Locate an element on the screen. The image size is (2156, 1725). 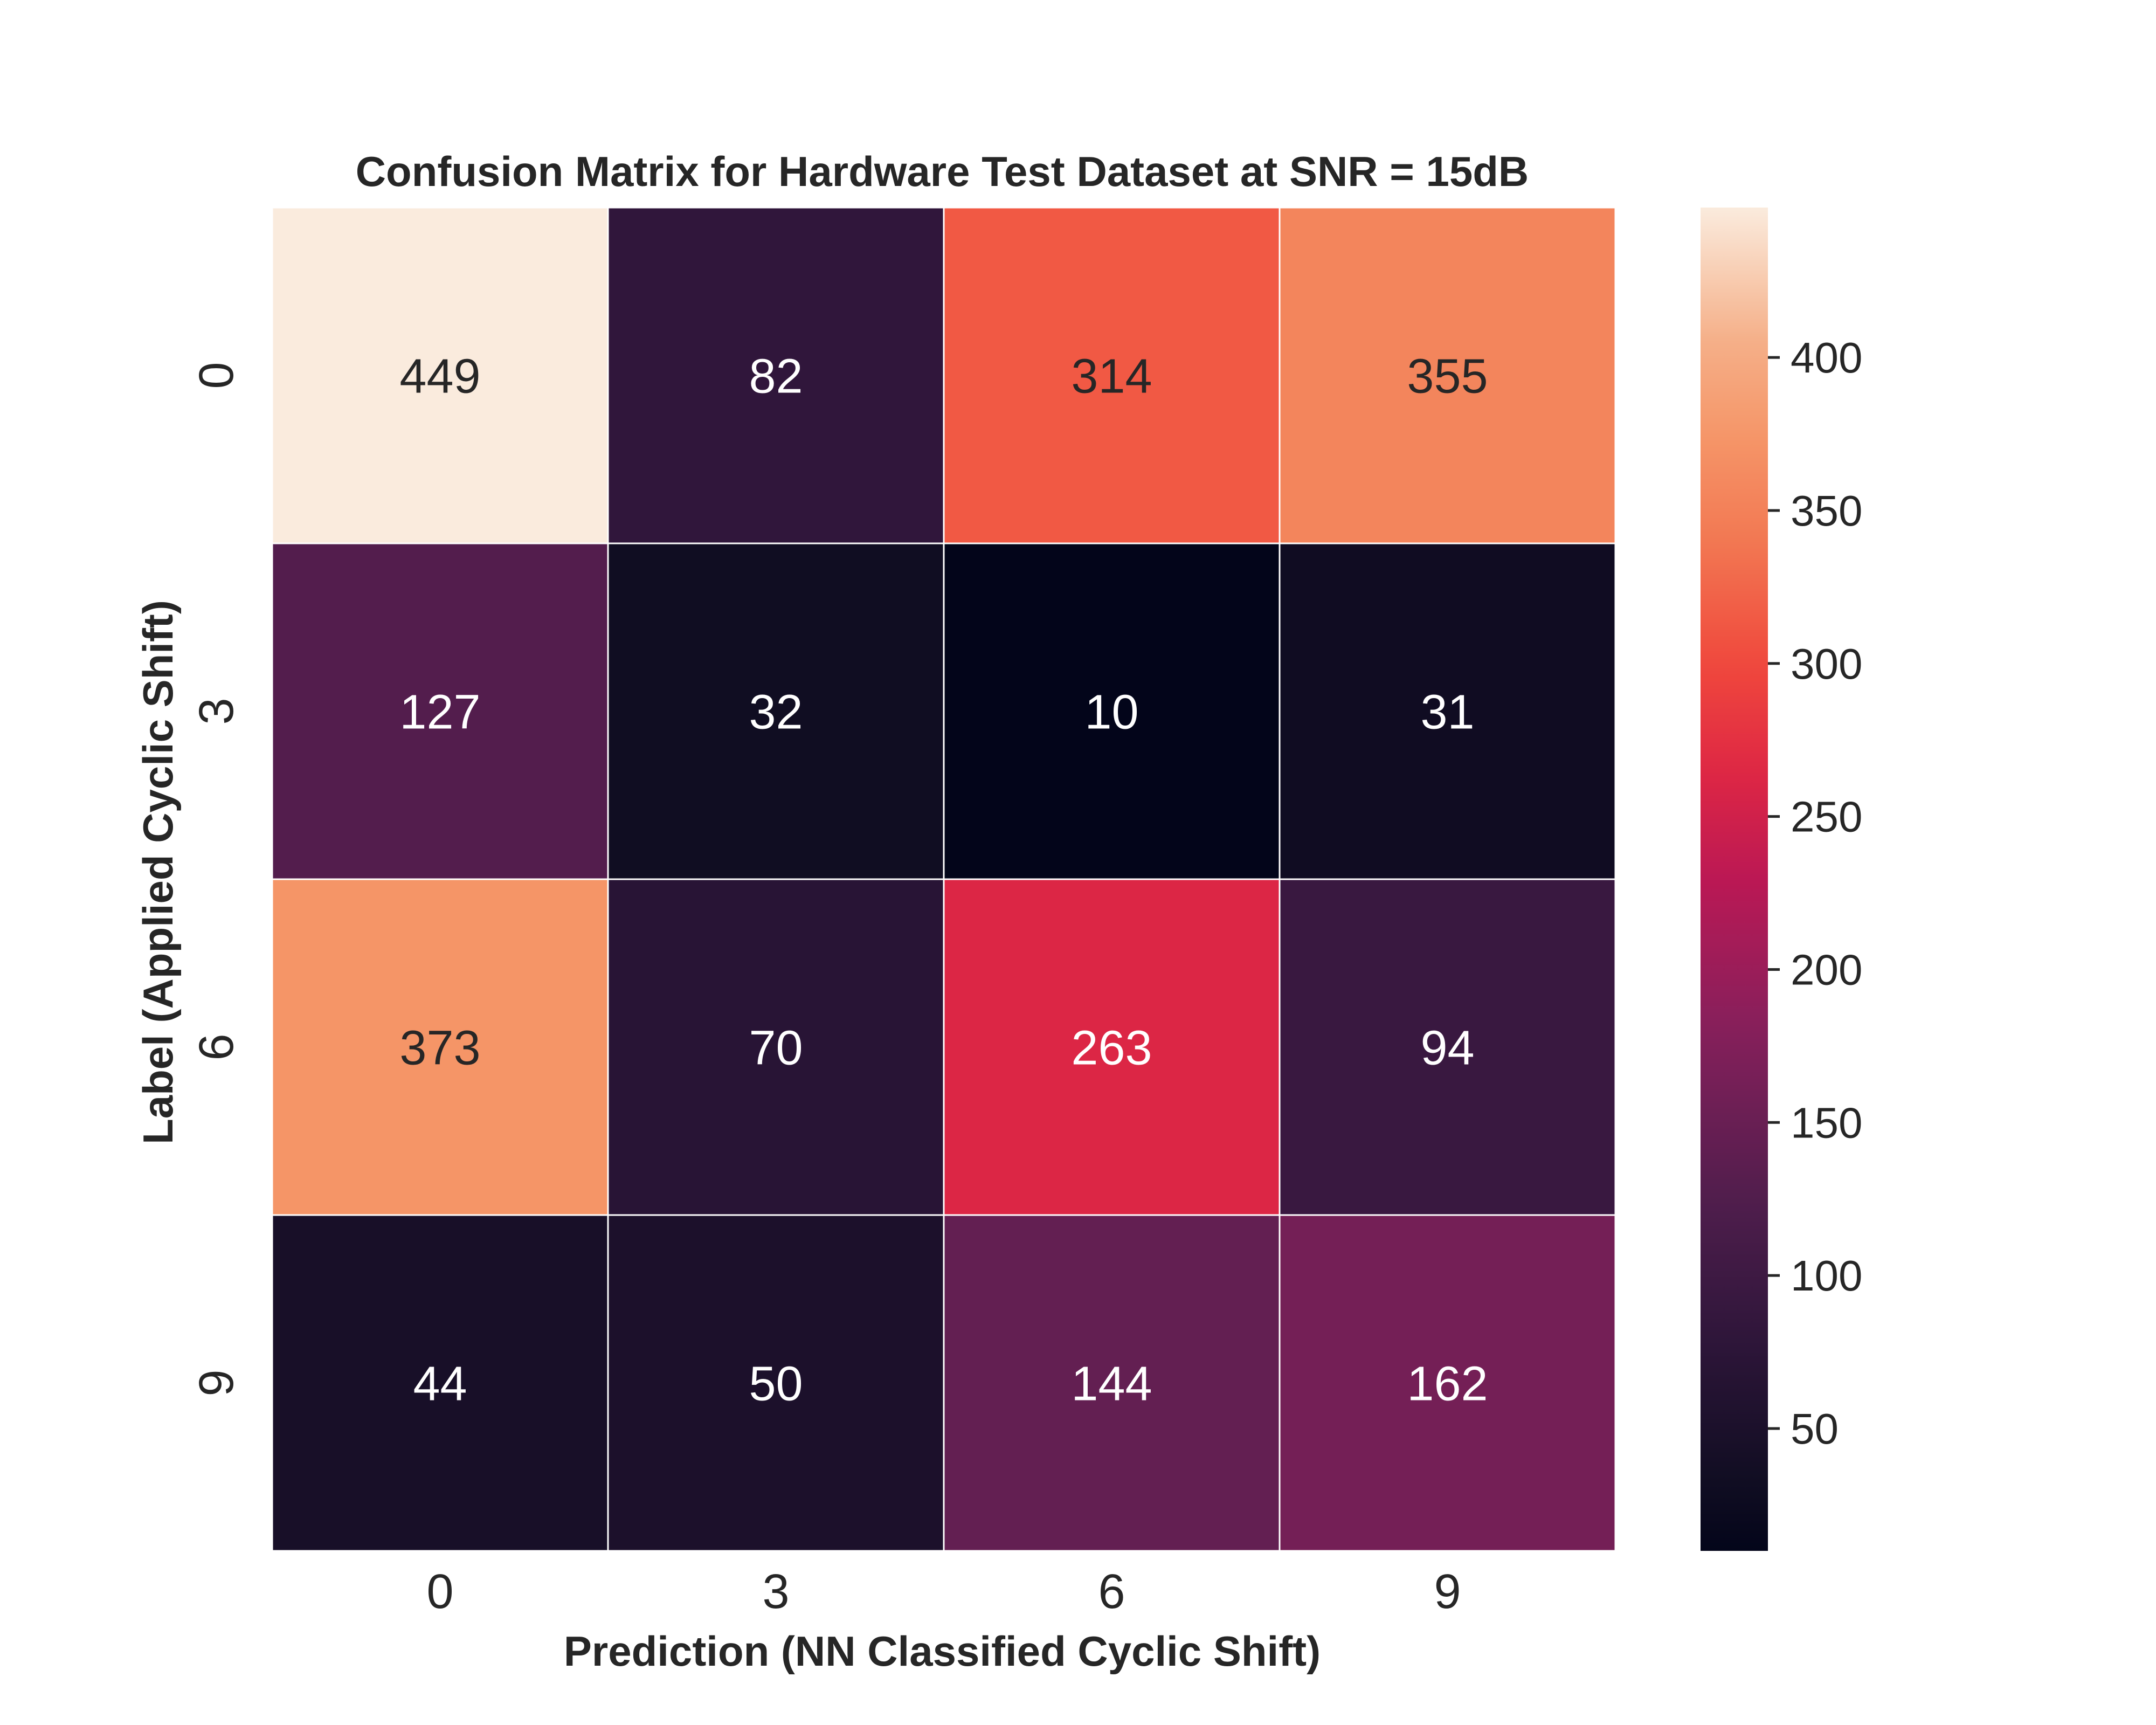
y-tick-label: 6 is located at coordinates (217, 1046).